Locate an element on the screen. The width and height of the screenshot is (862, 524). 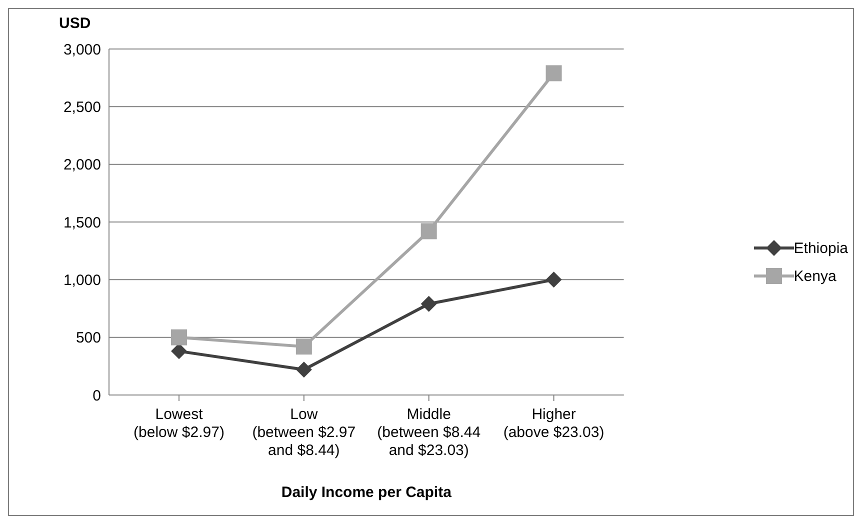
x-axis-title: Daily Income per Capita is located at coordinates (366, 492).